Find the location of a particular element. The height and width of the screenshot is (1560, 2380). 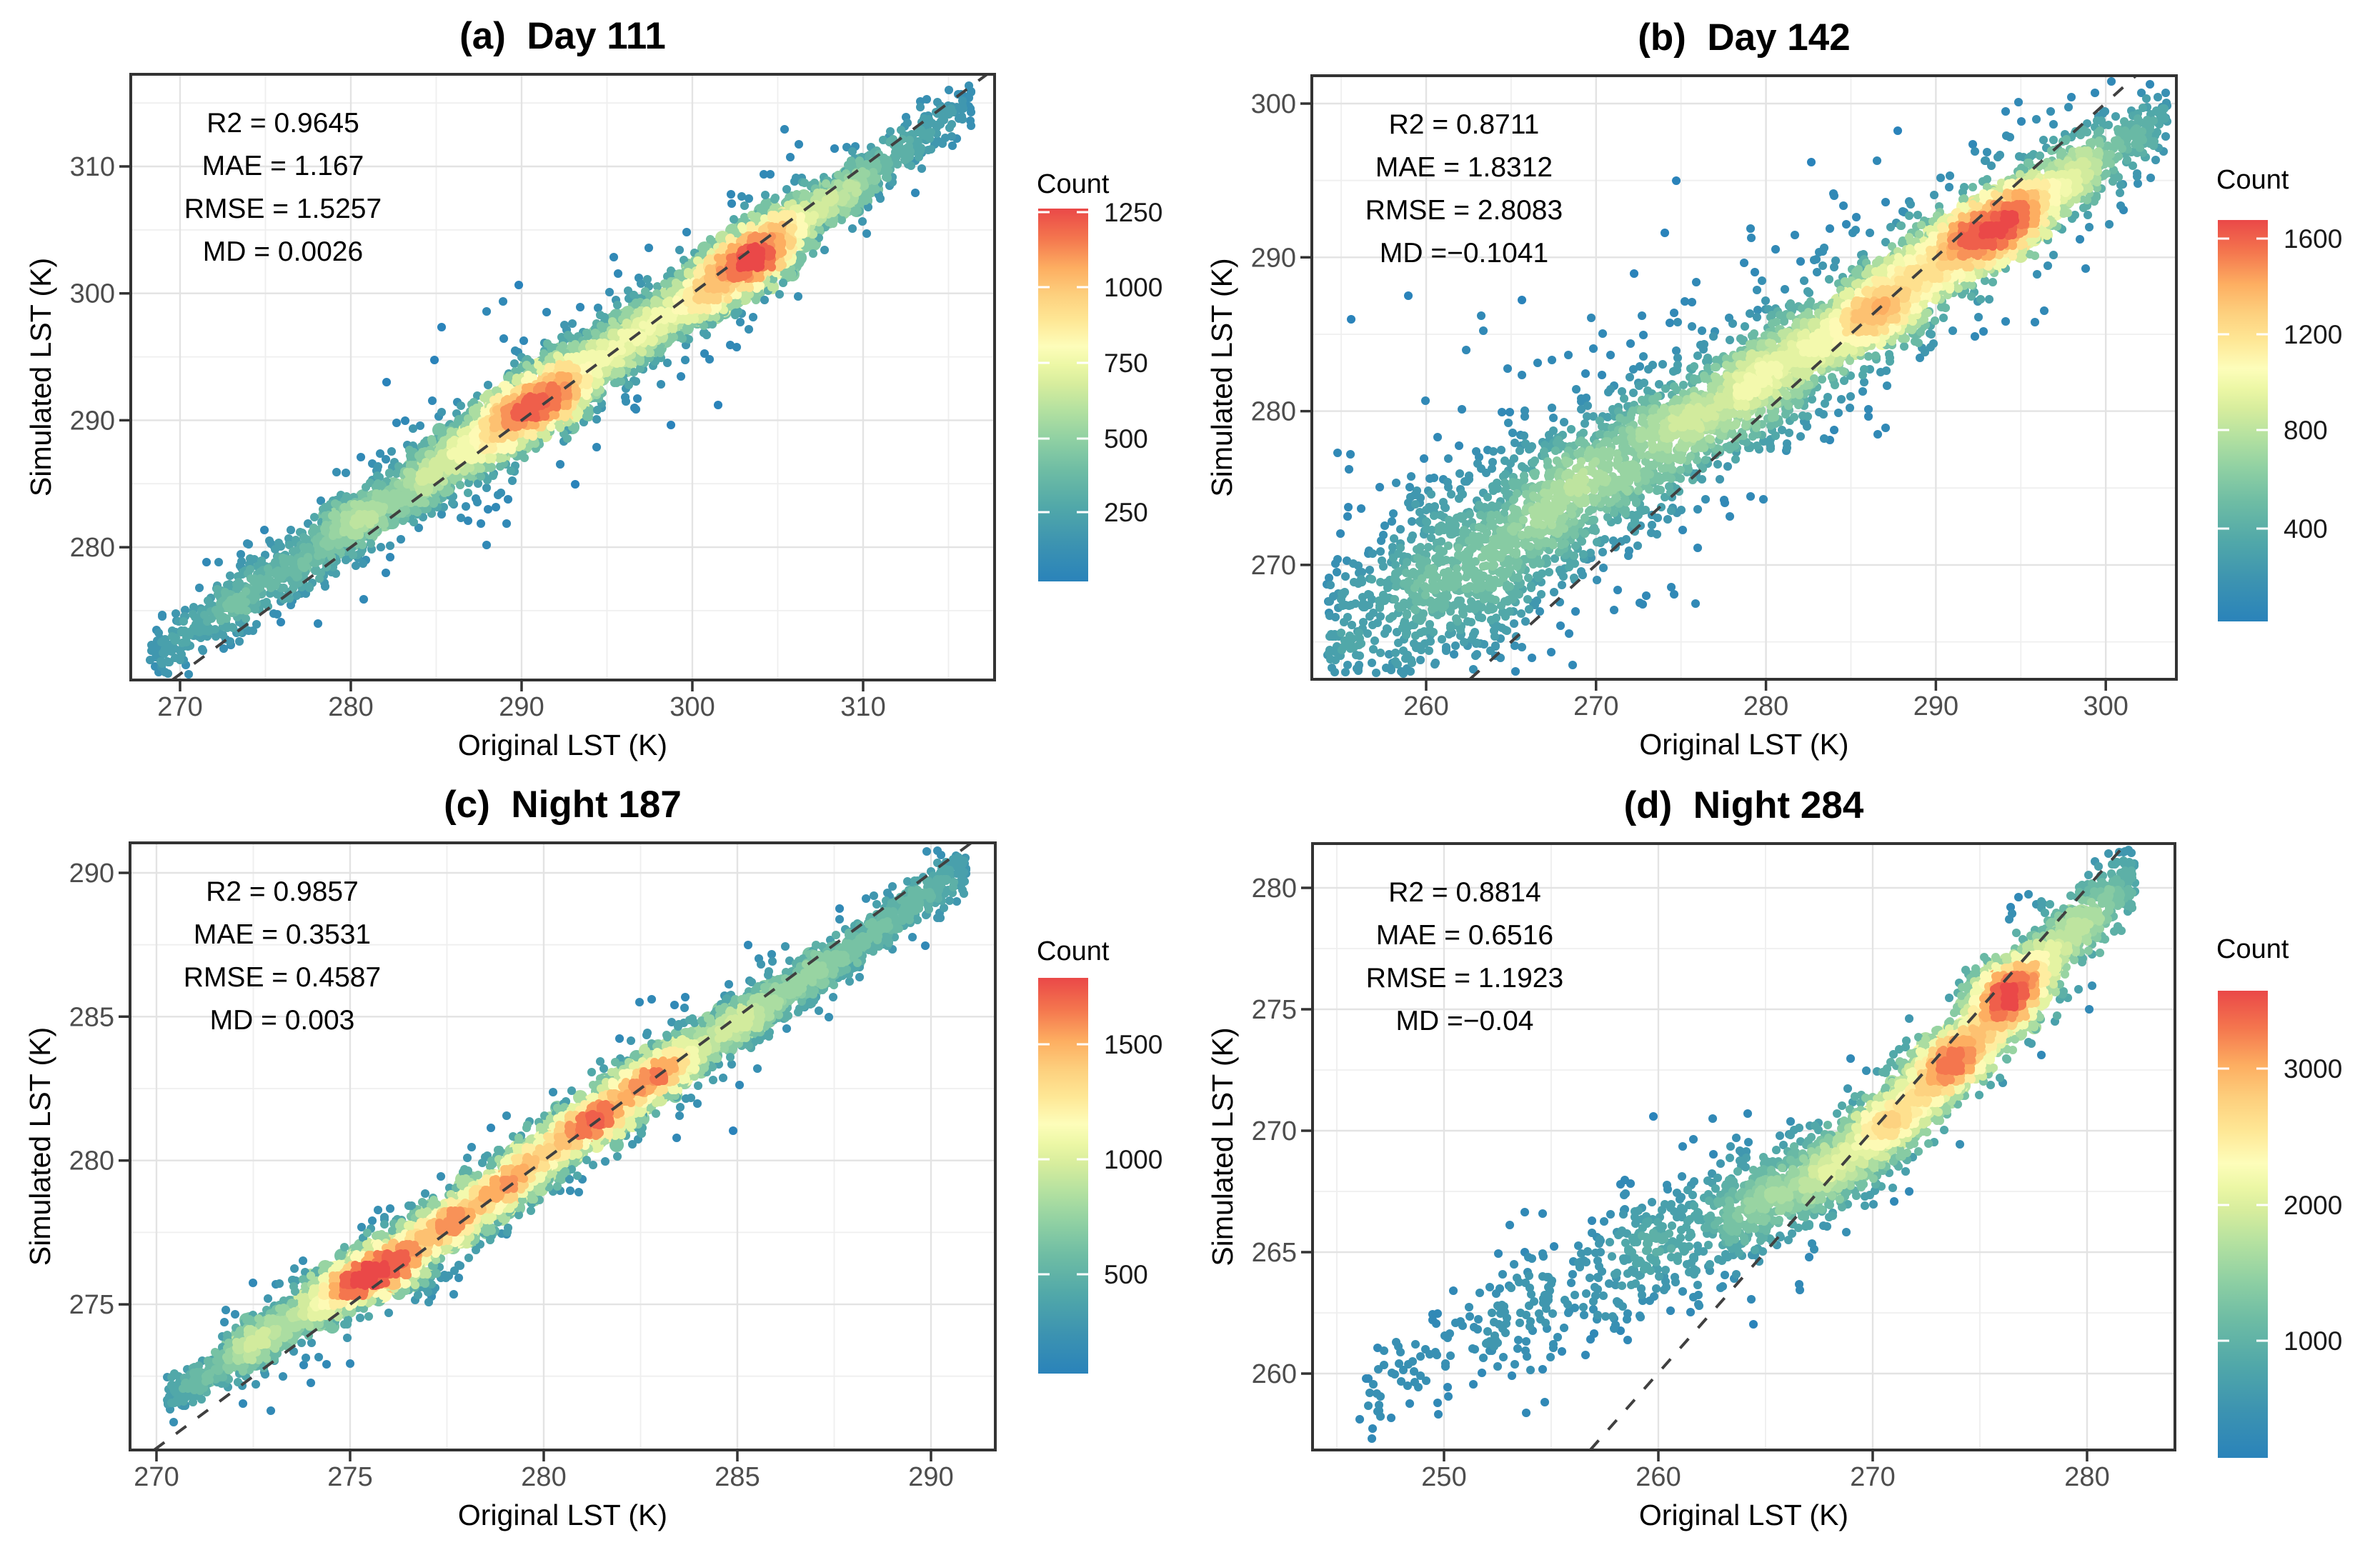

svg-text: (d) Night 284 is located at coordinates (1744, 805).